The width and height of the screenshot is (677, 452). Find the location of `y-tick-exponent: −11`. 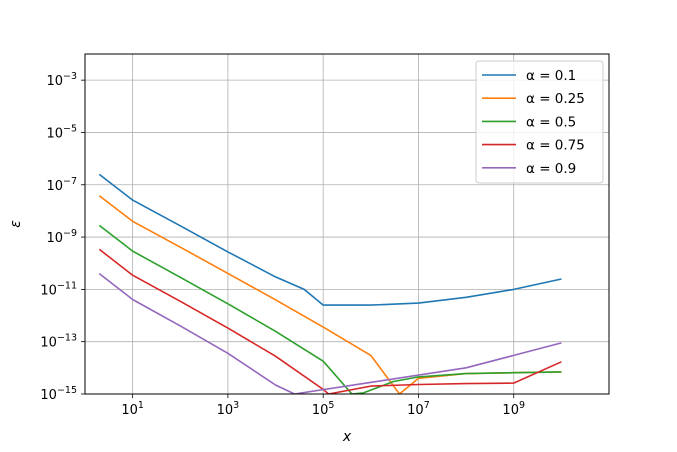

y-tick-exponent: −11 is located at coordinates (67, 285).